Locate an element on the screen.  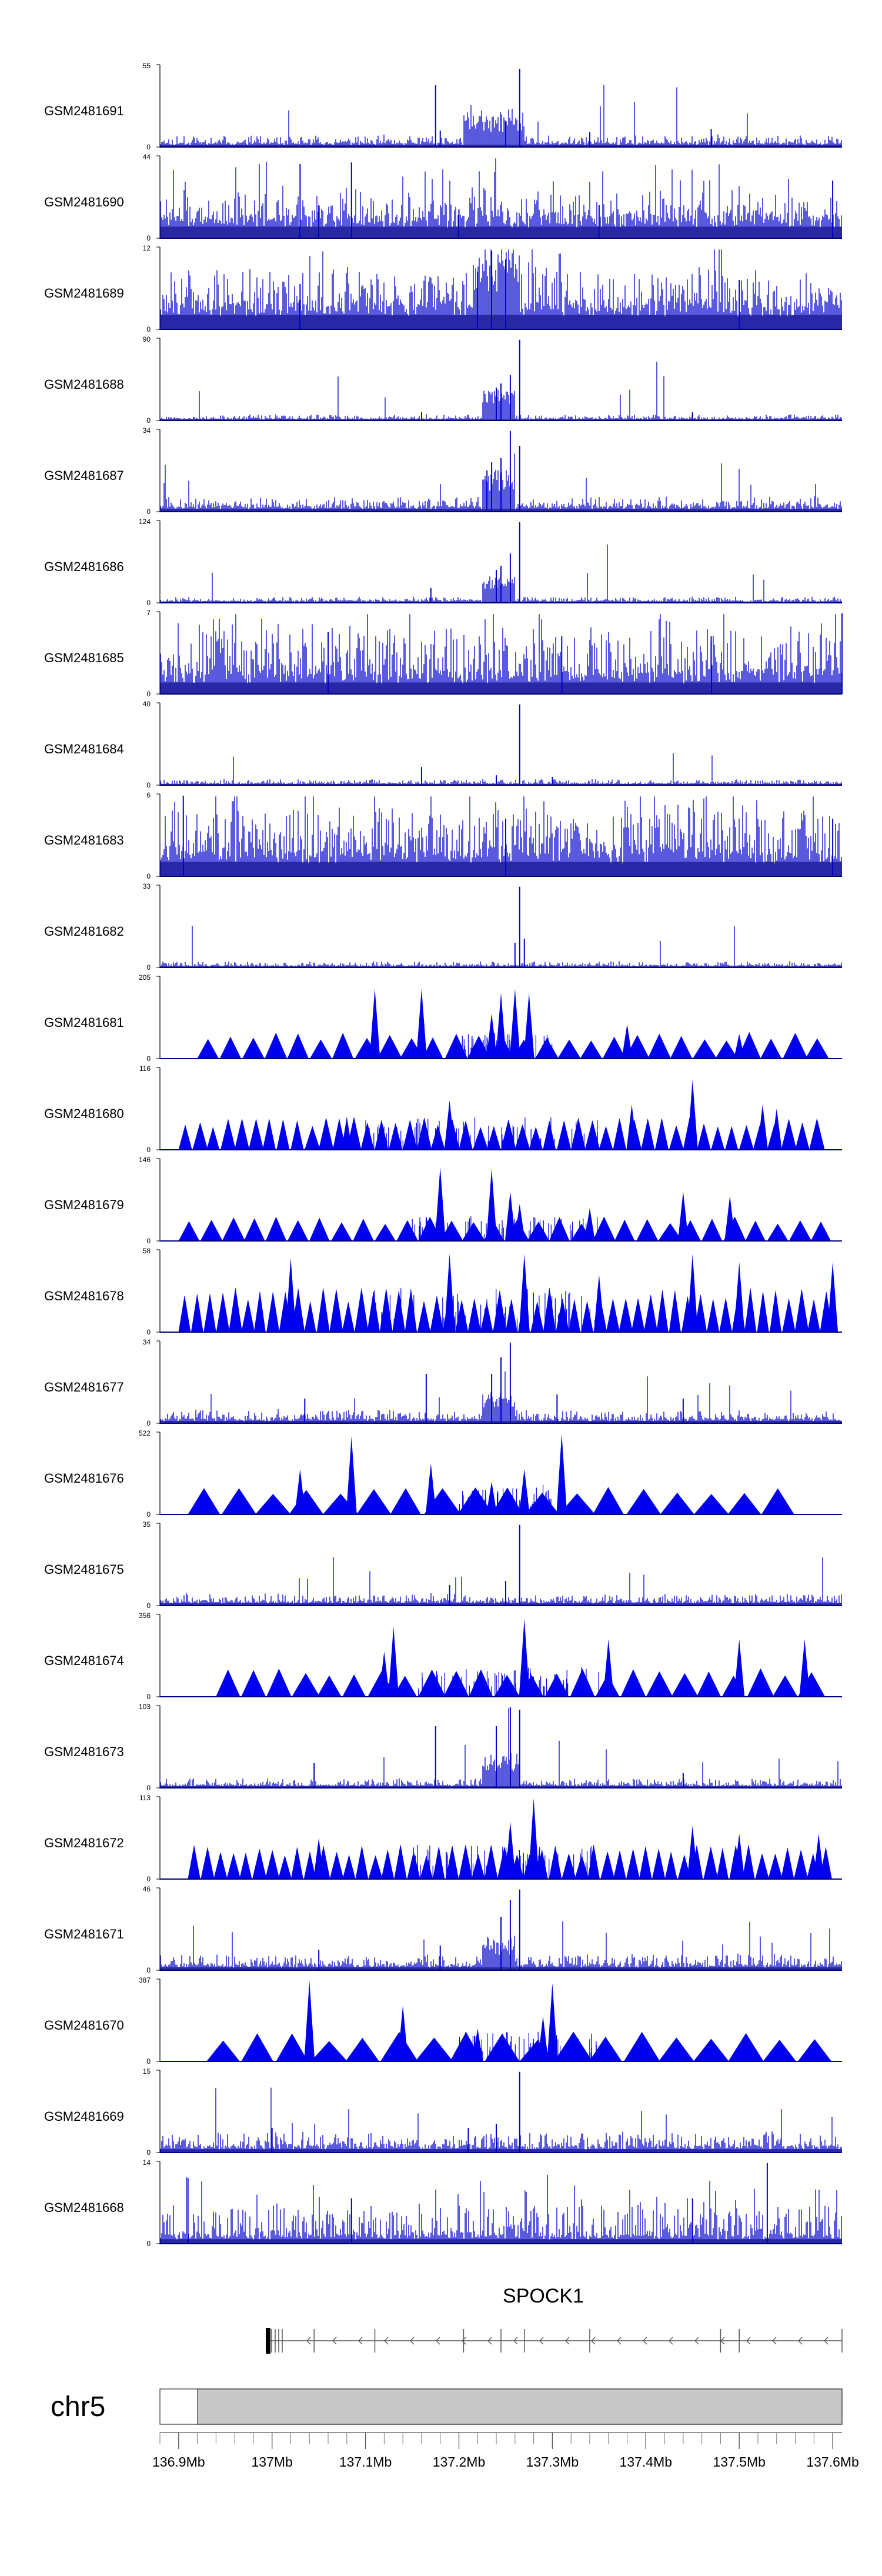
track-max-label: 6 is located at coordinates (148, 795).